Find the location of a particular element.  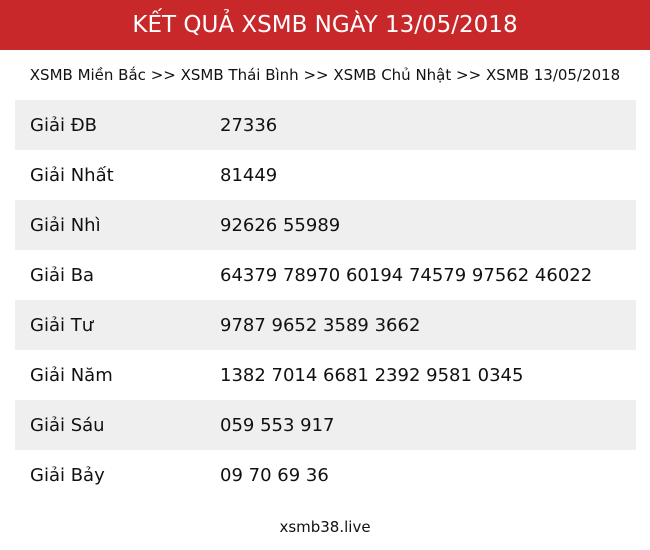

prize-value: 64379 78970 60194 74579 97562 46022 is located at coordinates (406, 275).